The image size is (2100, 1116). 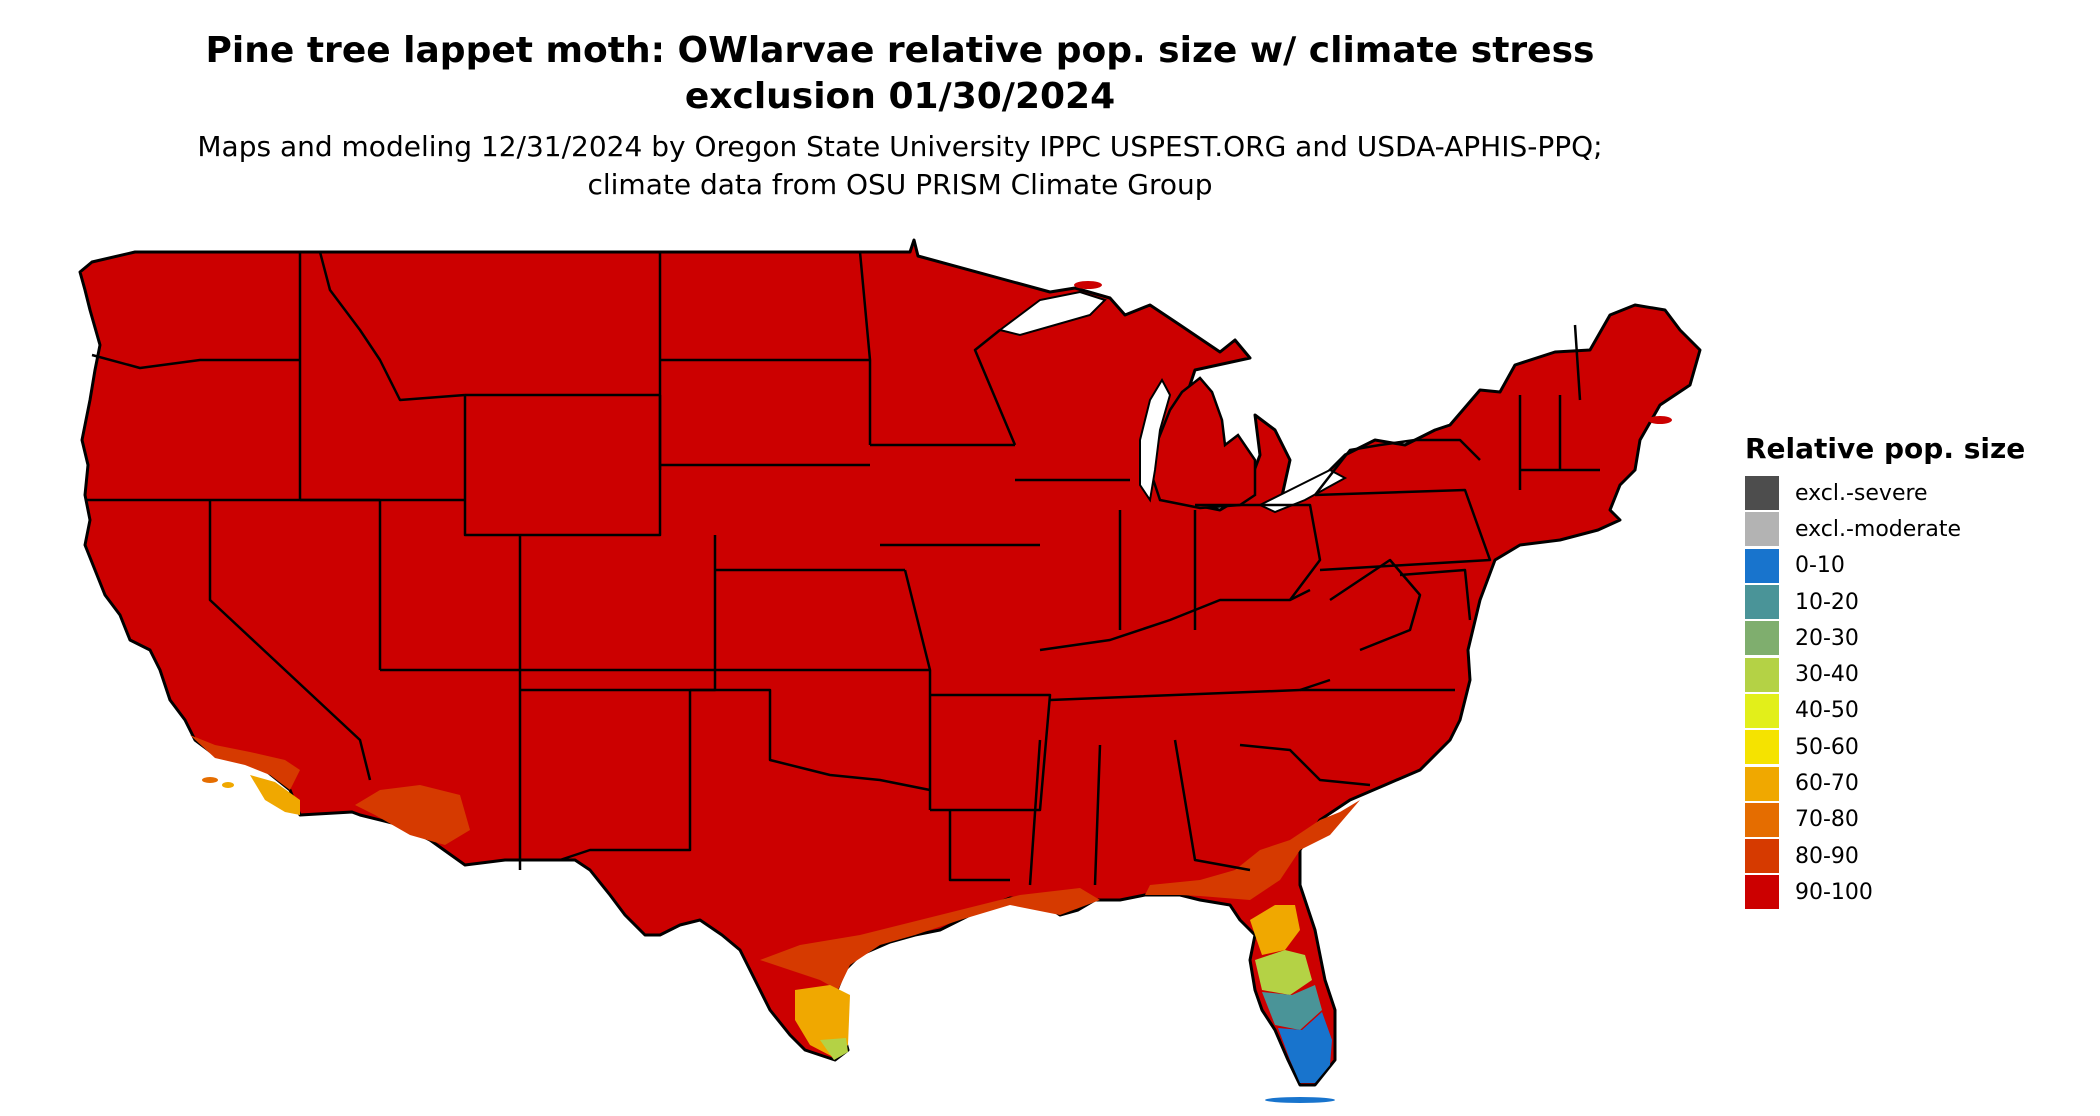 What do you see at coordinates (1885, 892) in the screenshot?
I see `legend-item: 90-100` at bounding box center [1885, 892].